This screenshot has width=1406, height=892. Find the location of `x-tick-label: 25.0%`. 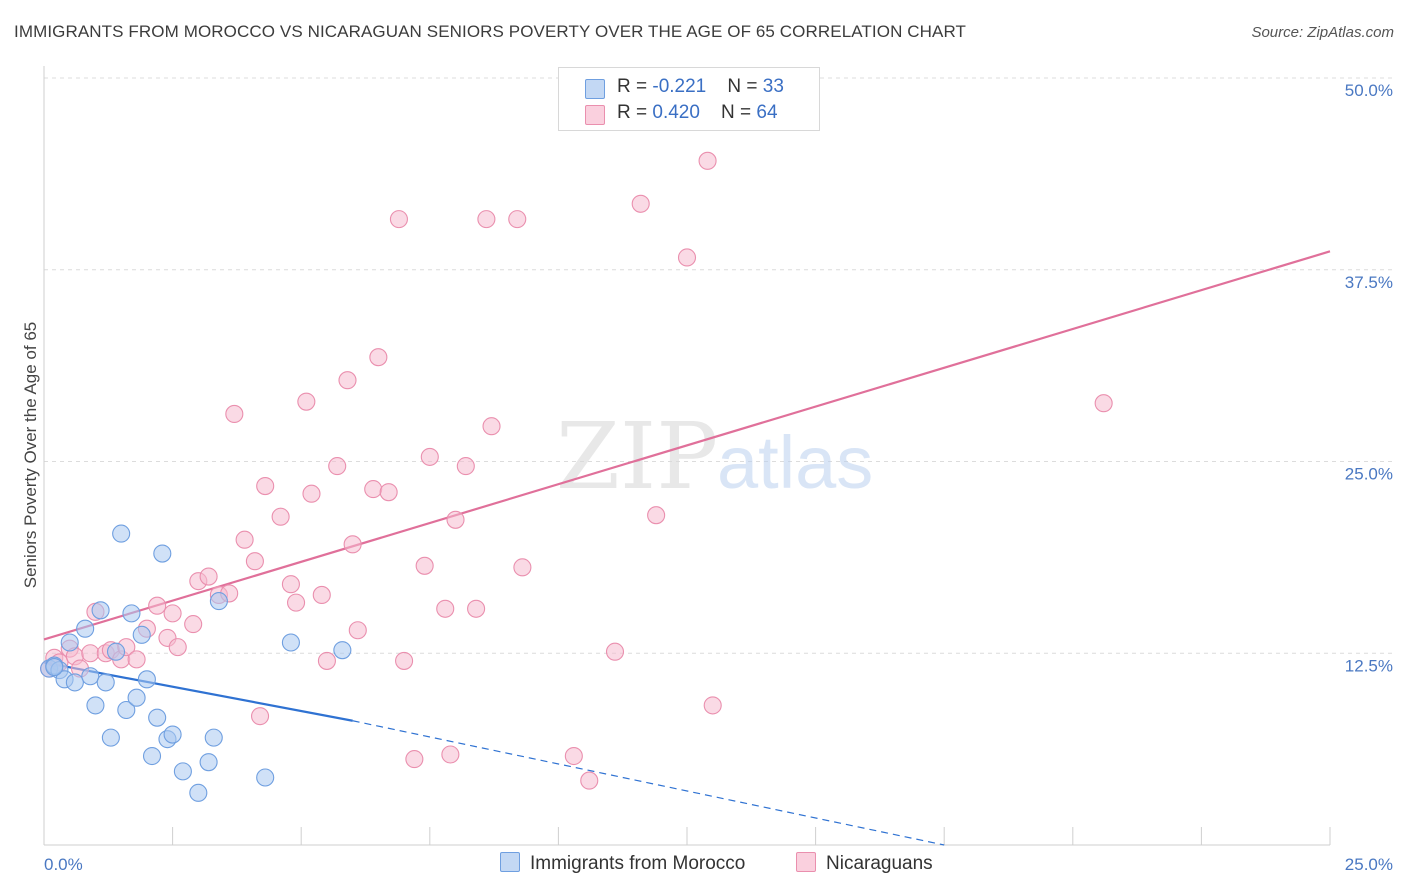

x-tick-label: 25.0% is located at coordinates (1369, 864).